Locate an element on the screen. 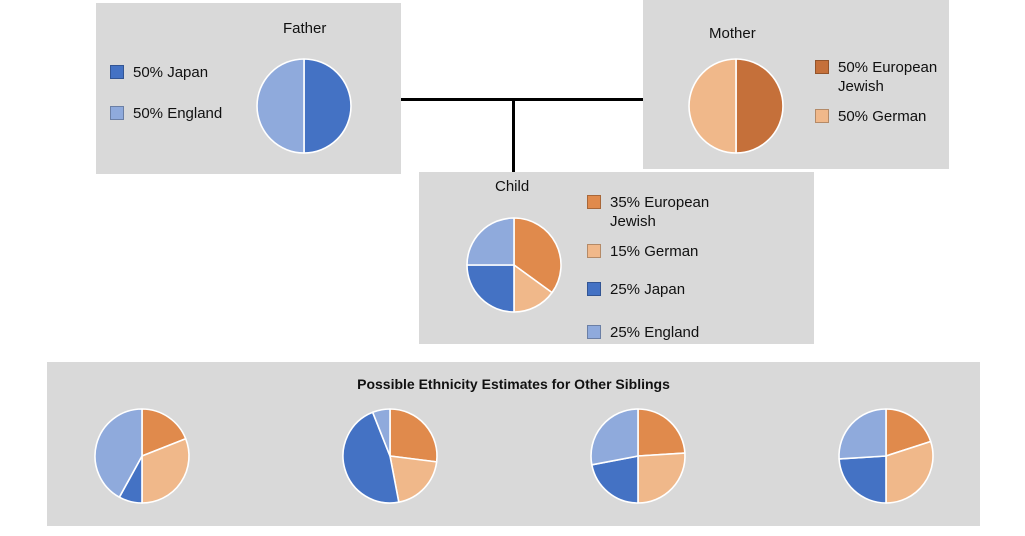  legend-label: 50% Japan is located at coordinates (171, 72).